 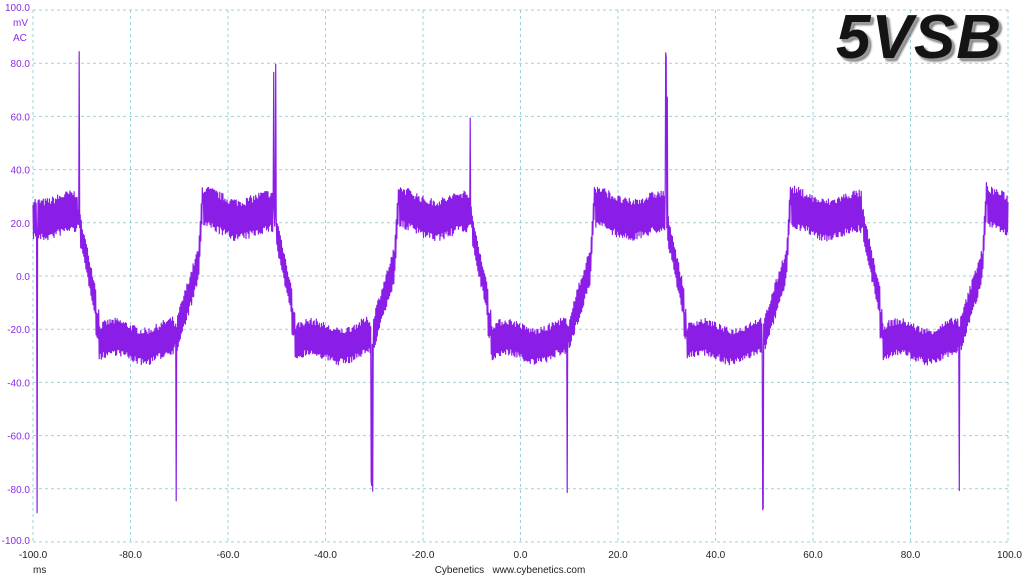 I want to click on y-tick-label: 60.0, so click(x=21, y=117).